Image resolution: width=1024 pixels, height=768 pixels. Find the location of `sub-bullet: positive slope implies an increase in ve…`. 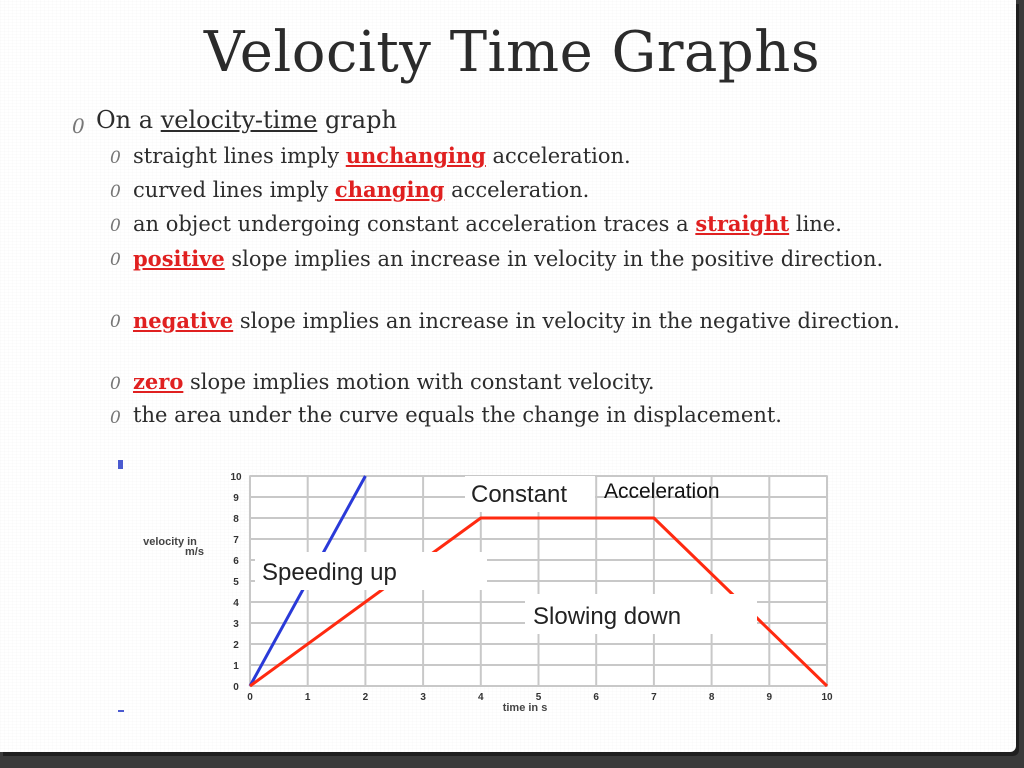

sub-bullet: positive slope implies an increase in ve… is located at coordinates (523, 259).